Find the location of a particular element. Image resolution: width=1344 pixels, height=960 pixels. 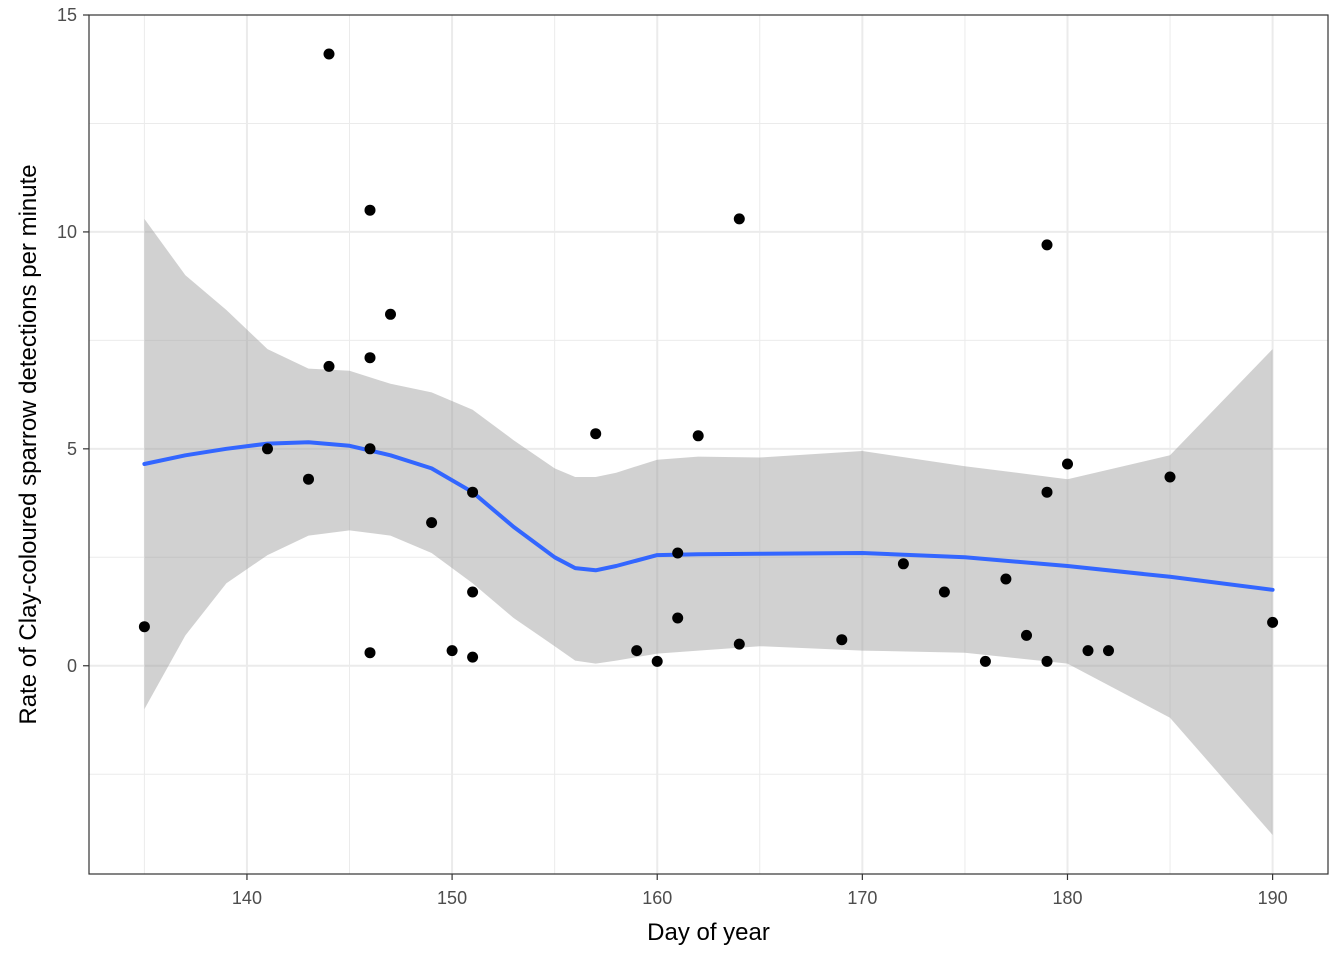

x-tick-label: 170 is located at coordinates (862, 898).